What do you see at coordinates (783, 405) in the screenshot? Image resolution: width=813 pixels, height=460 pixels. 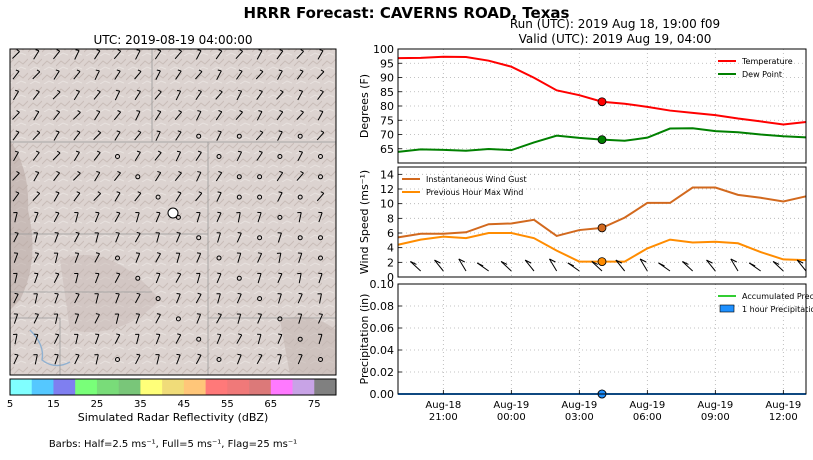 I see `x-tick-label-date: Aug-19` at bounding box center [783, 405].